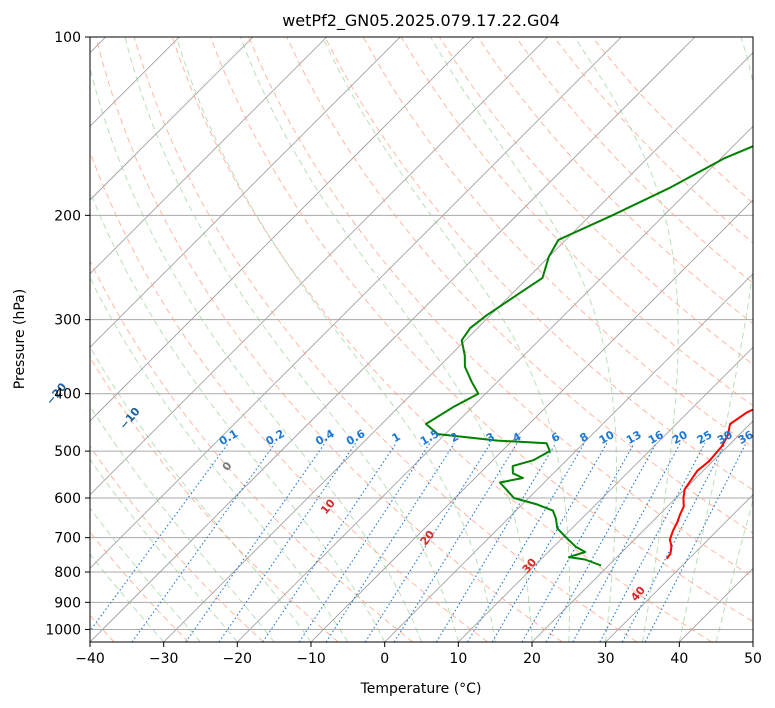 This screenshot has width=775, height=708. Describe the element at coordinates (63, 630) in the screenshot. I see `y-tick-label: 1000` at that location.